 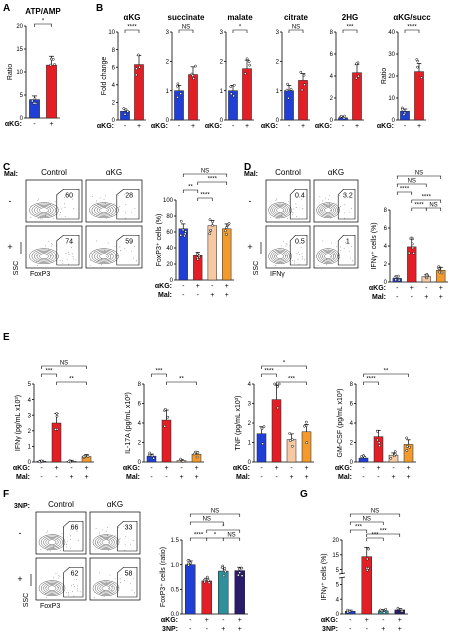 I want to click on panel-letter-g: G, so click(x=304, y=494).